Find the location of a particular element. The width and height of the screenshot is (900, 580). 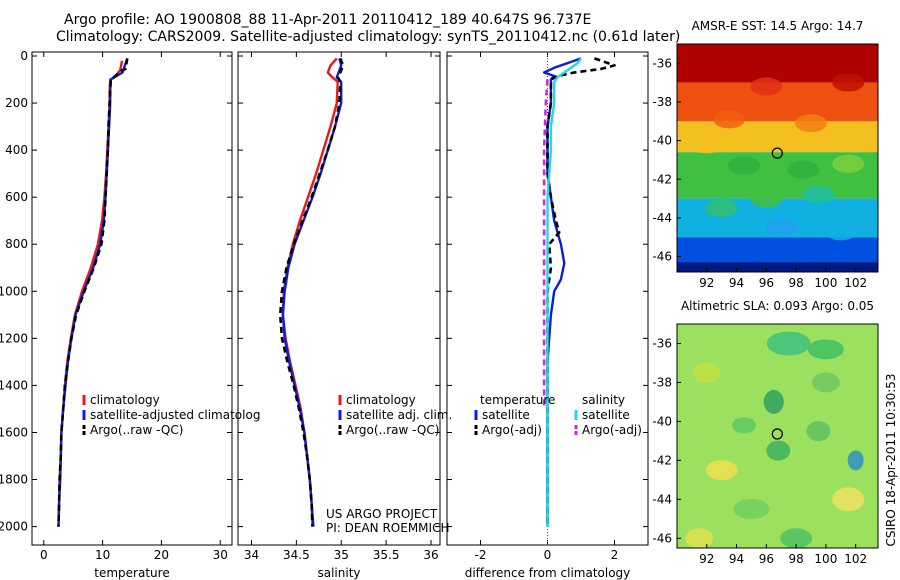

sla-map-ytick-label: -40 is located at coordinates (662, 421).